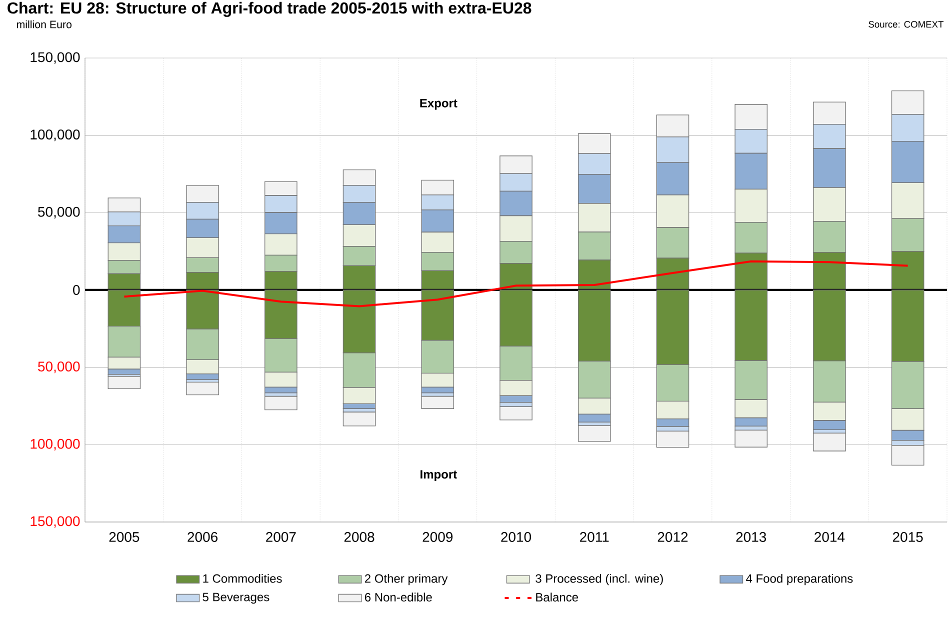  I want to click on line-series, so click(516, 284).